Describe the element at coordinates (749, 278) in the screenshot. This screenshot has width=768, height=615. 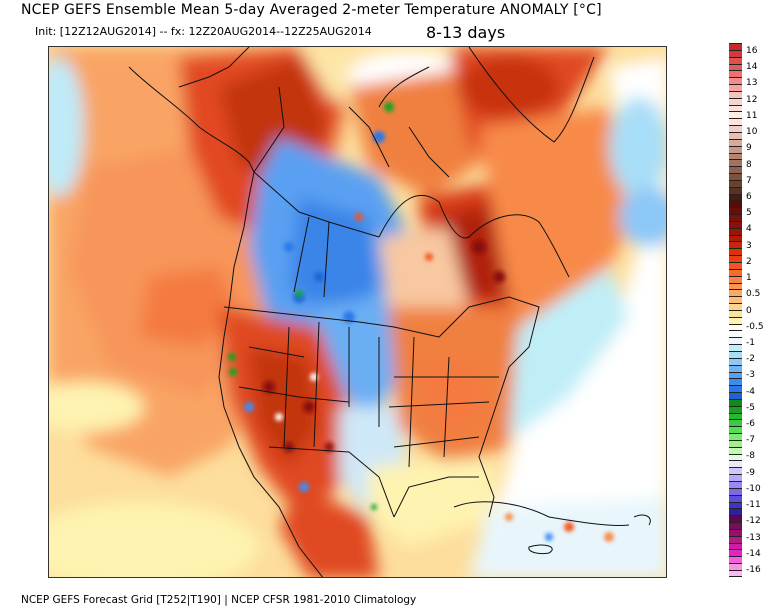
I see `colorbar-label: 1` at that location.